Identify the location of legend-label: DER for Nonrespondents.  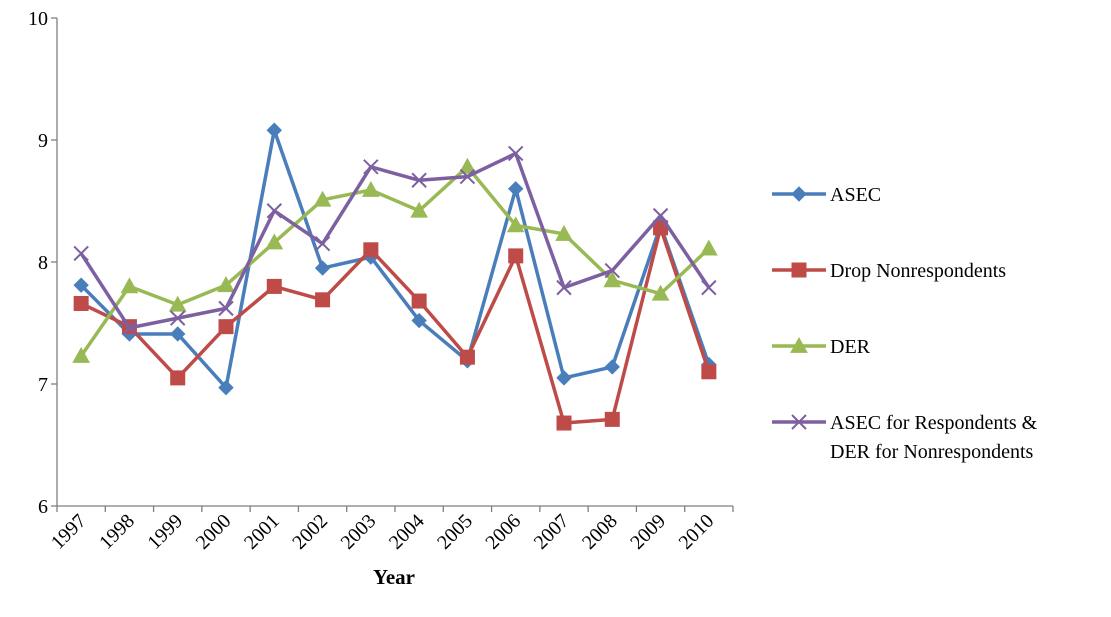
(932, 452).